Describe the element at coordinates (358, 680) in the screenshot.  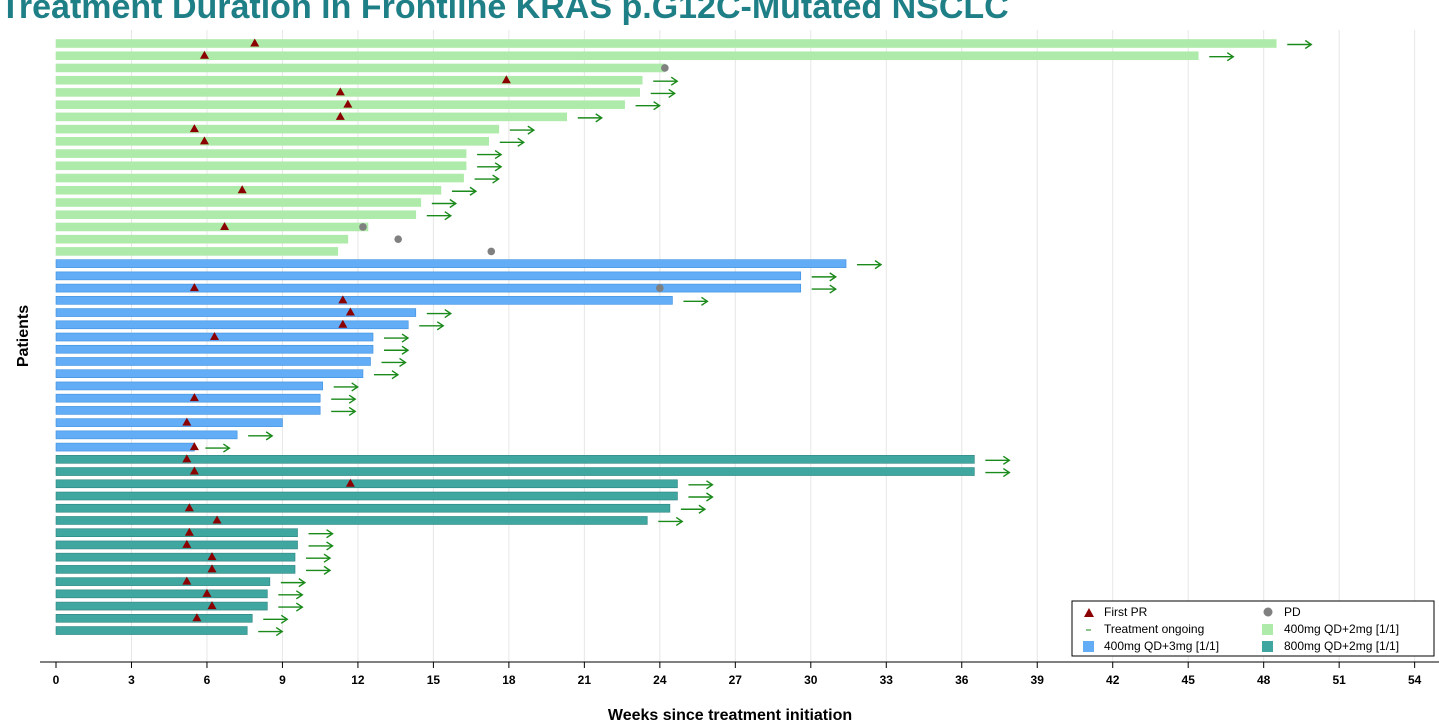
I see `x-tick-label: 12` at that location.